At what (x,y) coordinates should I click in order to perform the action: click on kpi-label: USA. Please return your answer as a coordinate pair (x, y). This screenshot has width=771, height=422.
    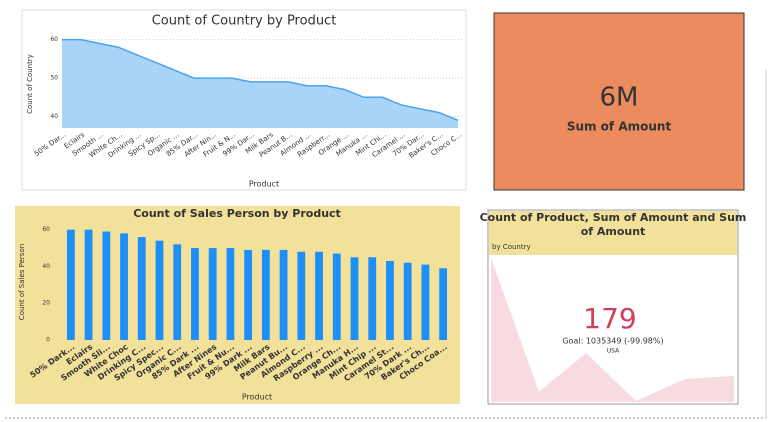
    Looking at the image, I should click on (613, 351).